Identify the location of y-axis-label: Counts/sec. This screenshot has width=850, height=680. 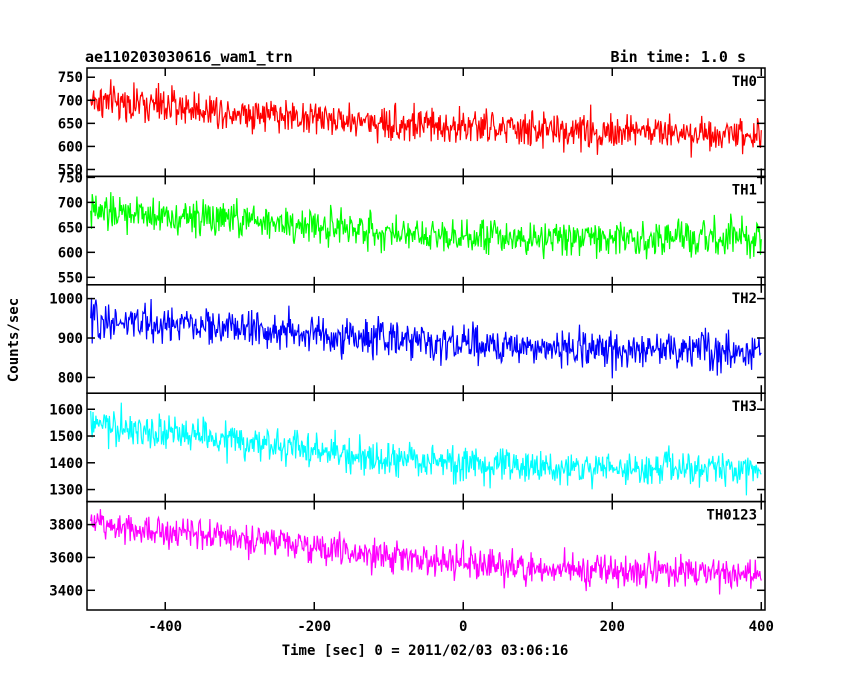
(14, 340).